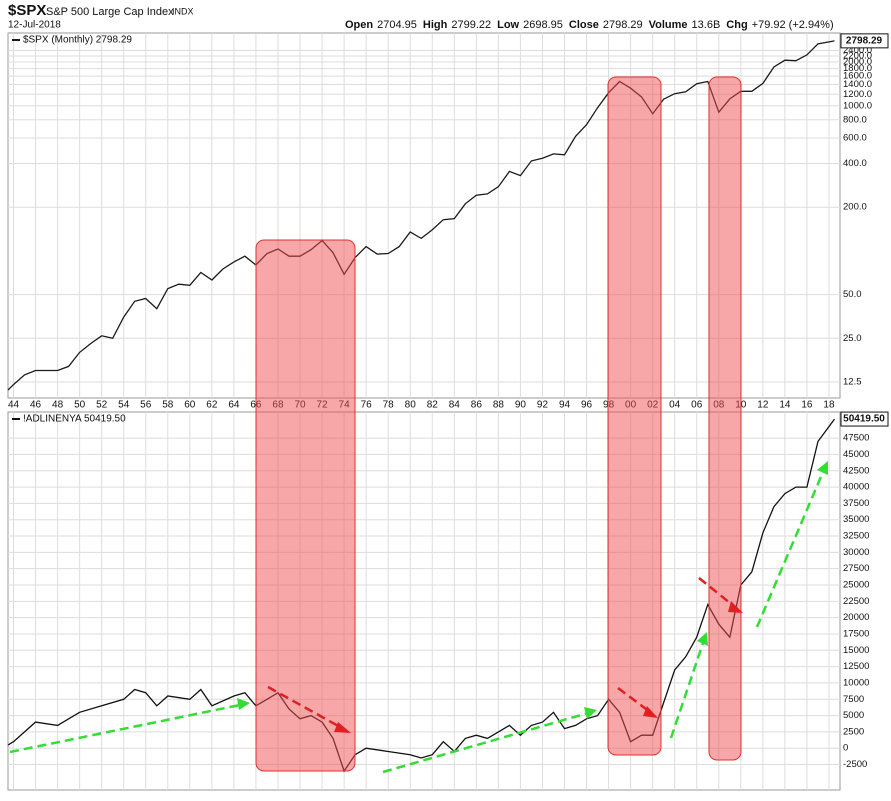 The width and height of the screenshot is (891, 801). I want to click on symbol: $SPX, so click(27, 10).